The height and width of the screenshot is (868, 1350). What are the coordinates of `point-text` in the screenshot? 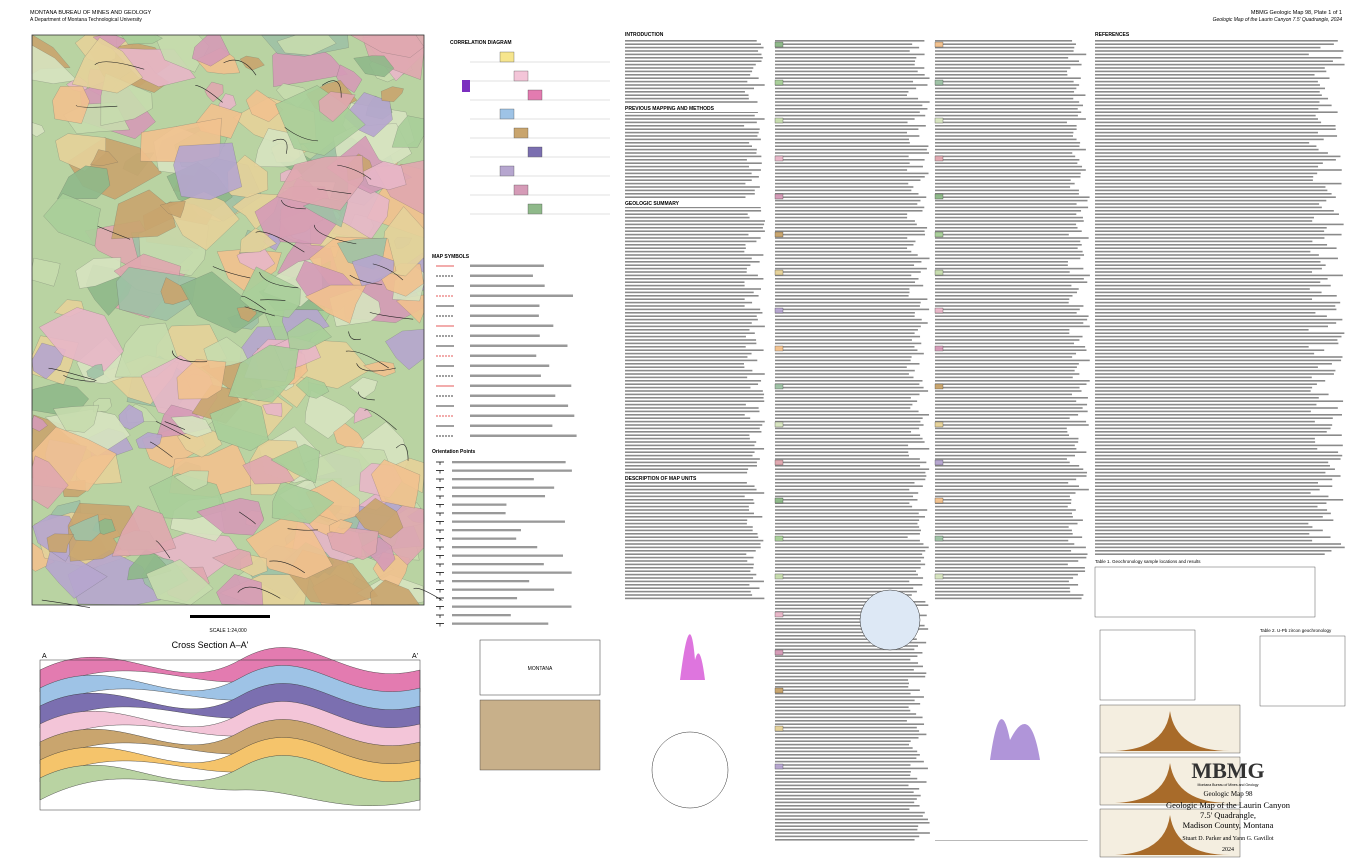 It's located at (486, 530).